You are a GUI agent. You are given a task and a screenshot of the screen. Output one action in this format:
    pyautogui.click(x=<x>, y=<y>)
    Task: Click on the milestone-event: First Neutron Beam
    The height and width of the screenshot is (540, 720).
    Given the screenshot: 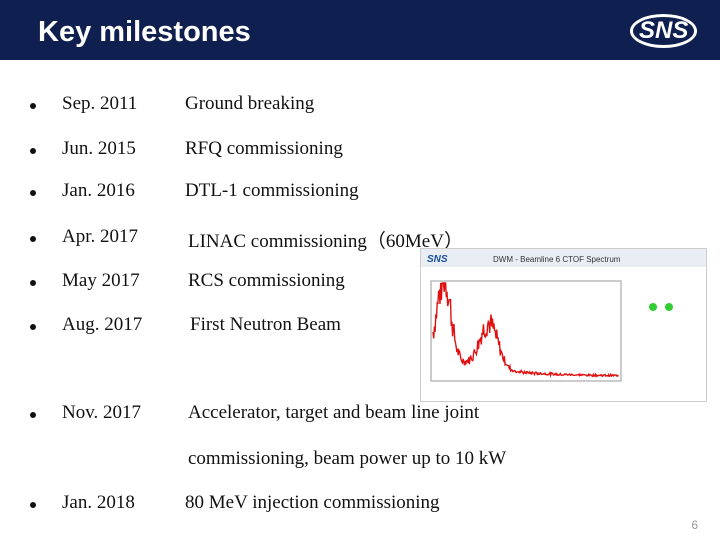 What is the action you would take?
    pyautogui.click(x=265, y=324)
    